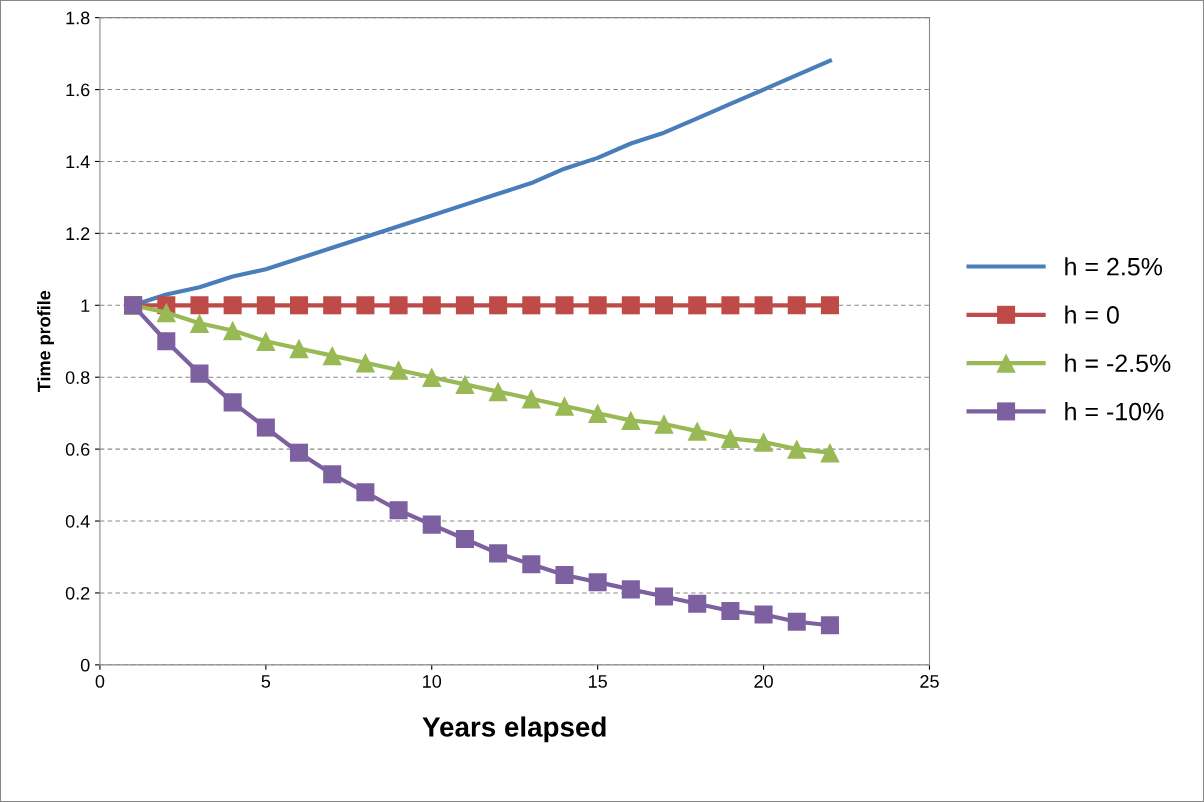 Image resolution: width=1204 pixels, height=802 pixels. Describe the element at coordinates (1092, 314) in the screenshot. I see `legend-label: h = 0` at that location.